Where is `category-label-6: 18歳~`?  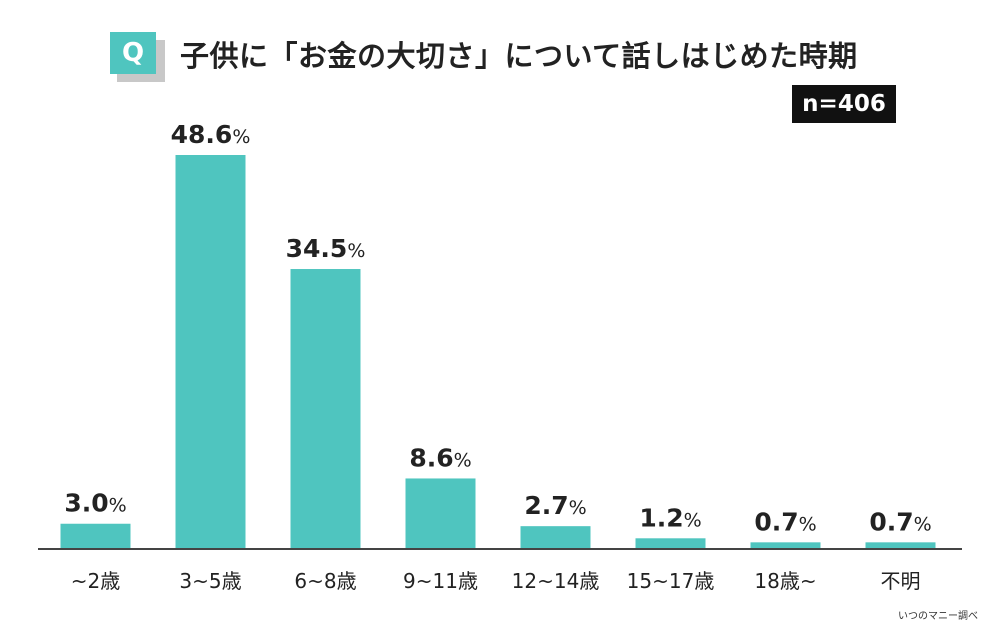
category-label-6: 18歳~ is located at coordinates (785, 581).